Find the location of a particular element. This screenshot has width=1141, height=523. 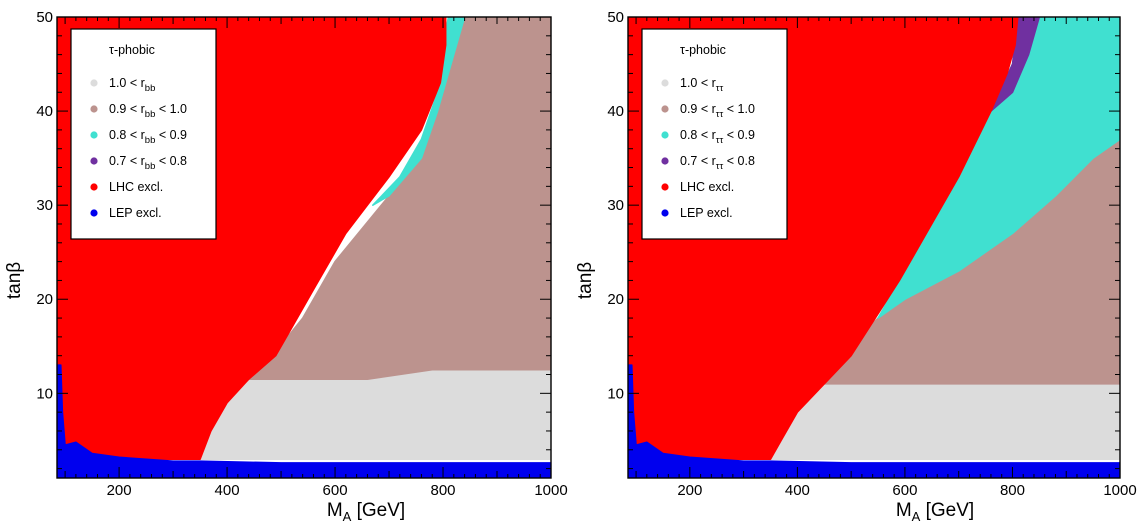

legend-entry: 0.9 < rττ < 1.0 is located at coordinates (717, 111).